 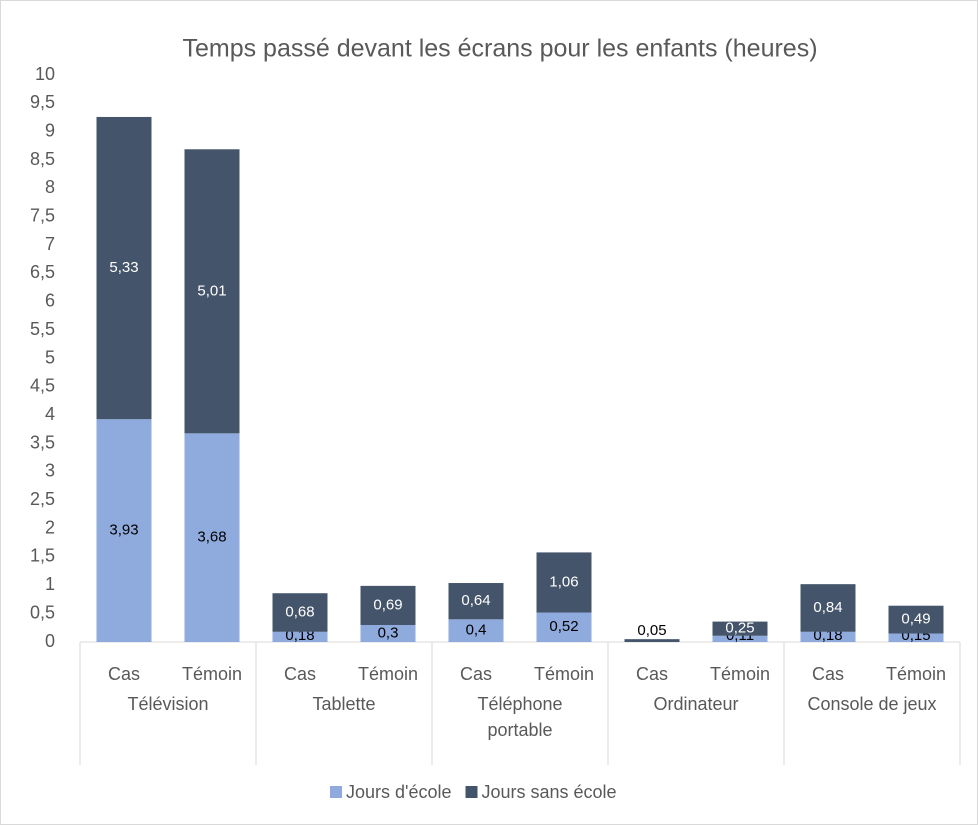 I want to click on y-tick-label: 8, so click(x=50, y=187).